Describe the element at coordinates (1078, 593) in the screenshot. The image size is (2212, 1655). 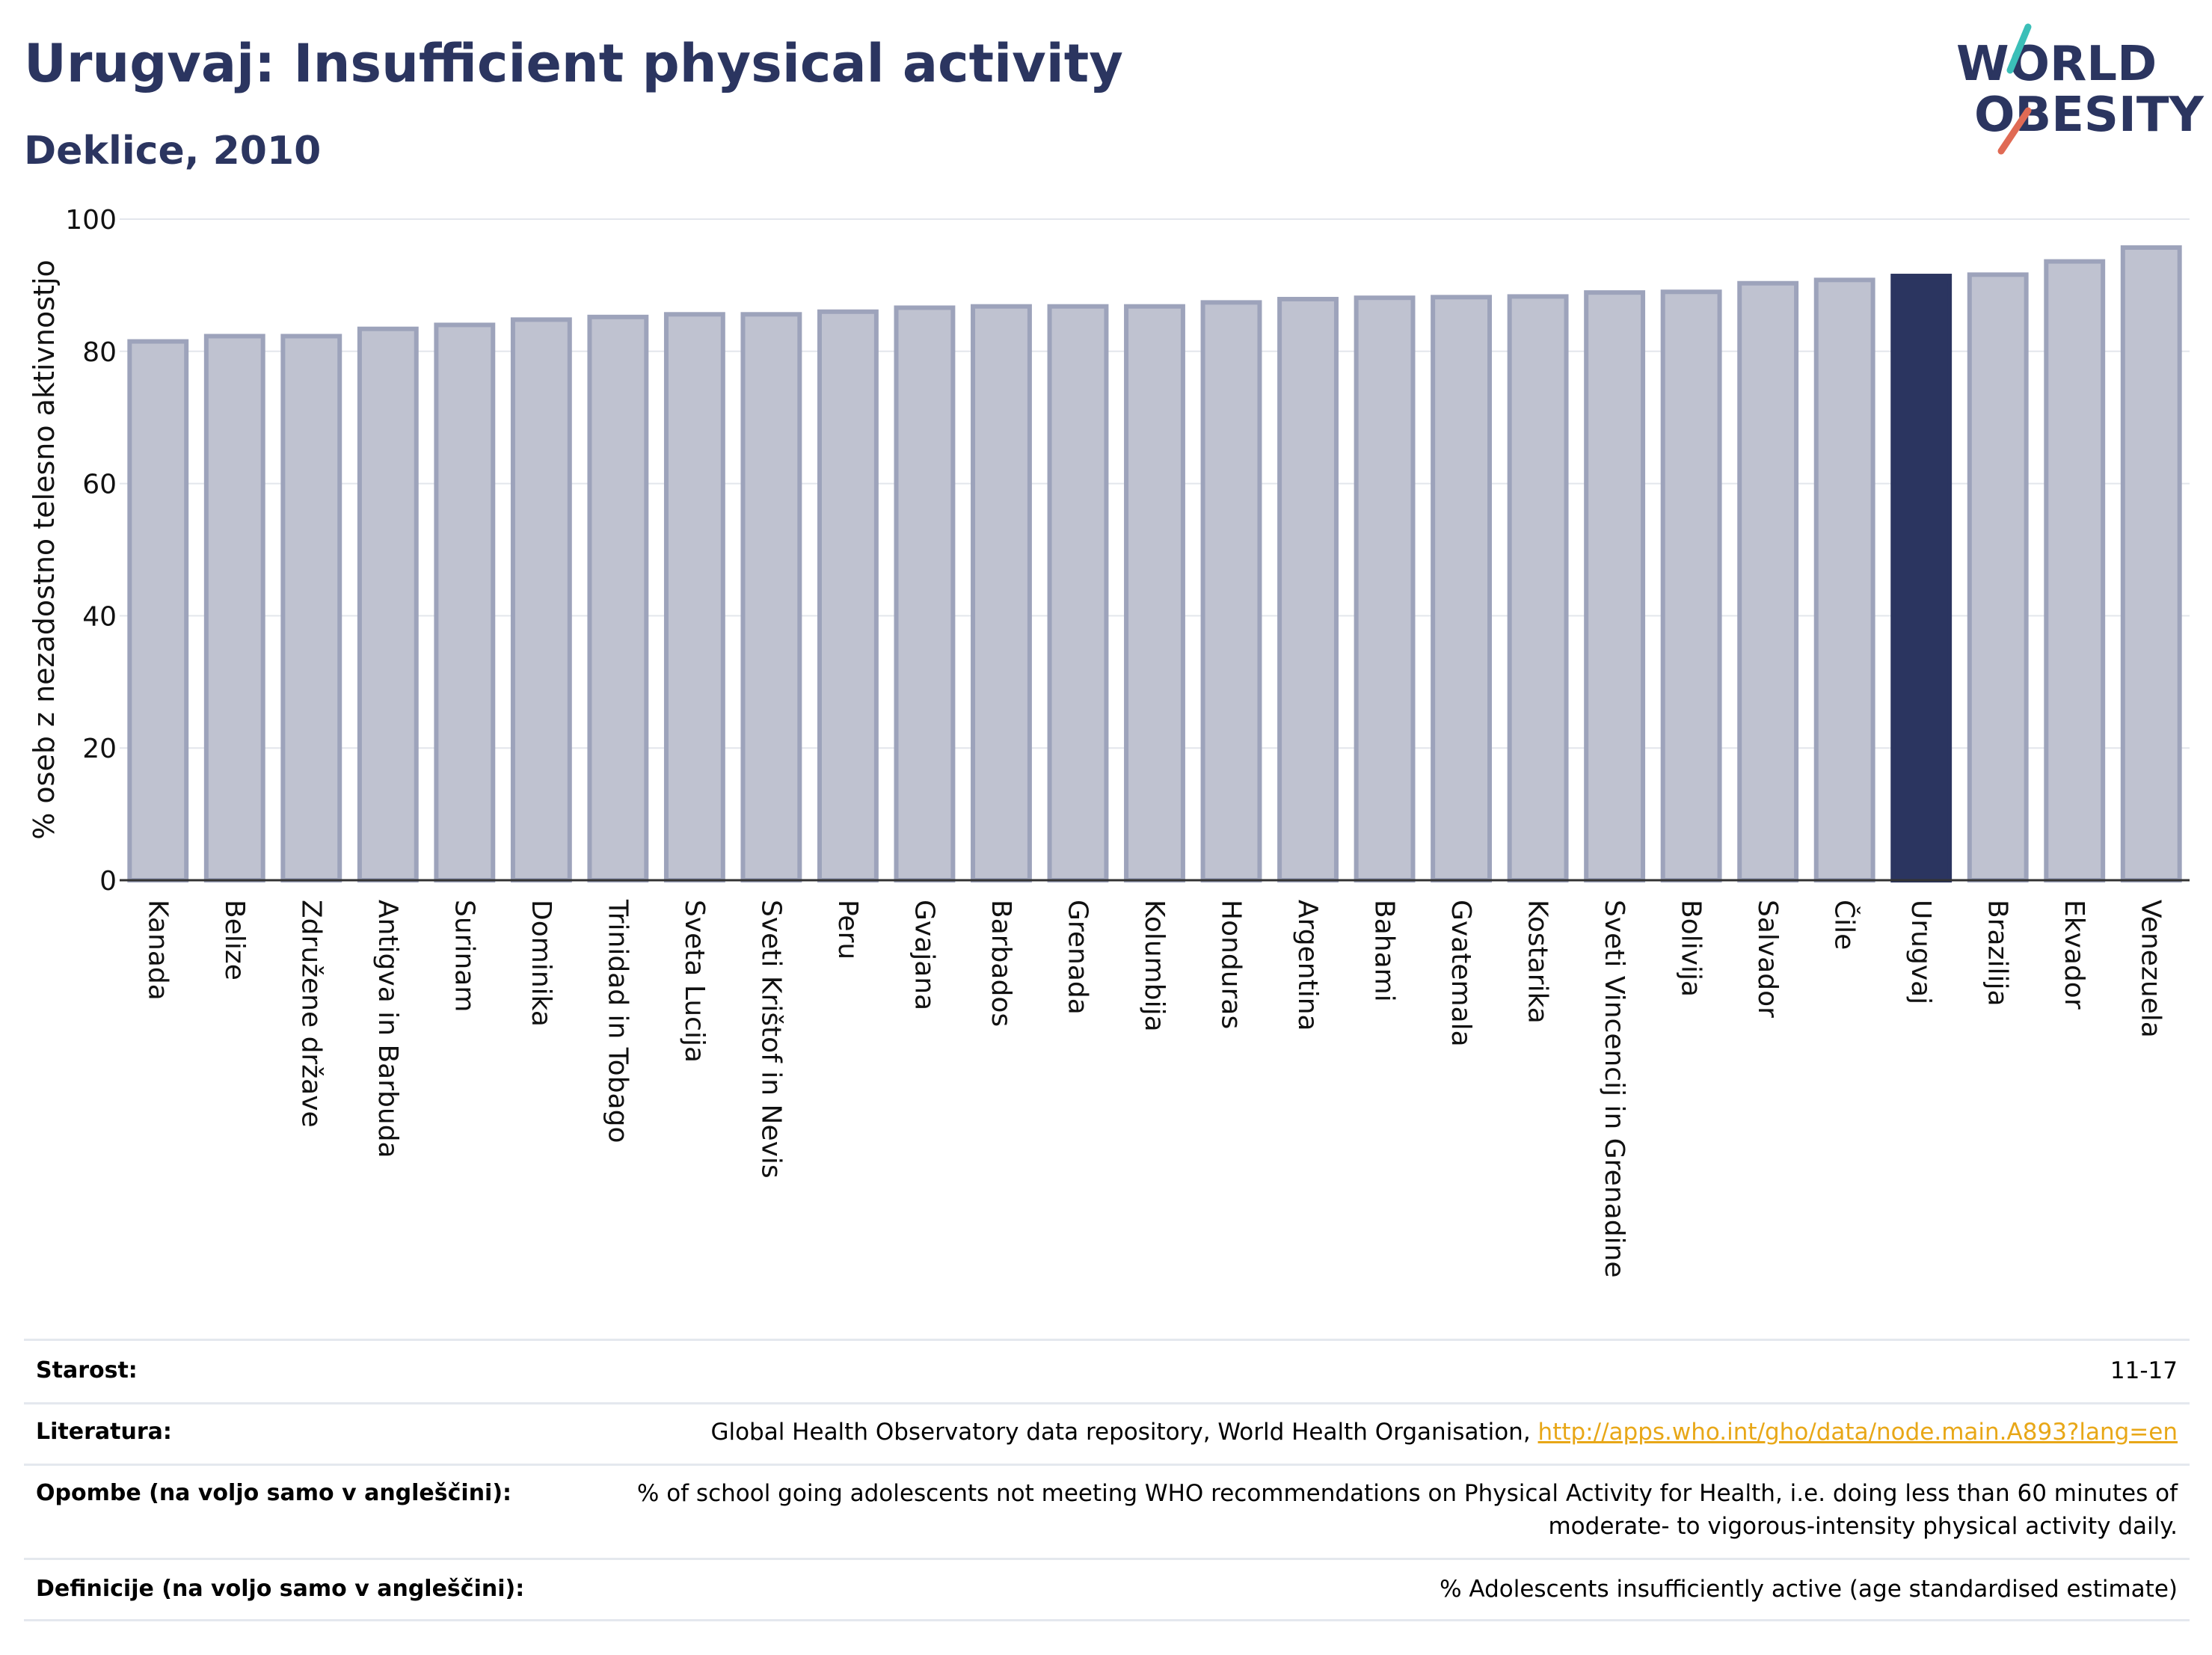
I see `bar-grenada` at that location.